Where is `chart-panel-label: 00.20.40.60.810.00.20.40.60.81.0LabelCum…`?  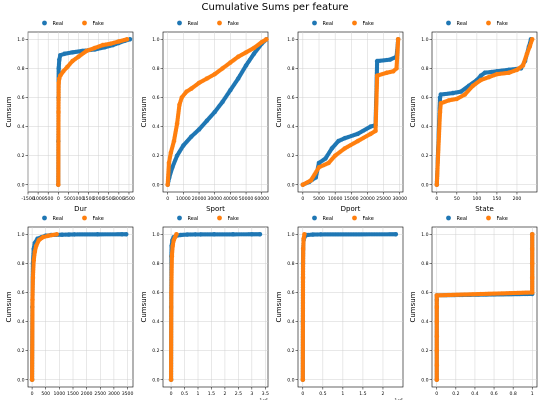 chart-panel-label: 00.20.40.60.810.00.20.40.60.81.0LabelCum… is located at coordinates (473, 306).